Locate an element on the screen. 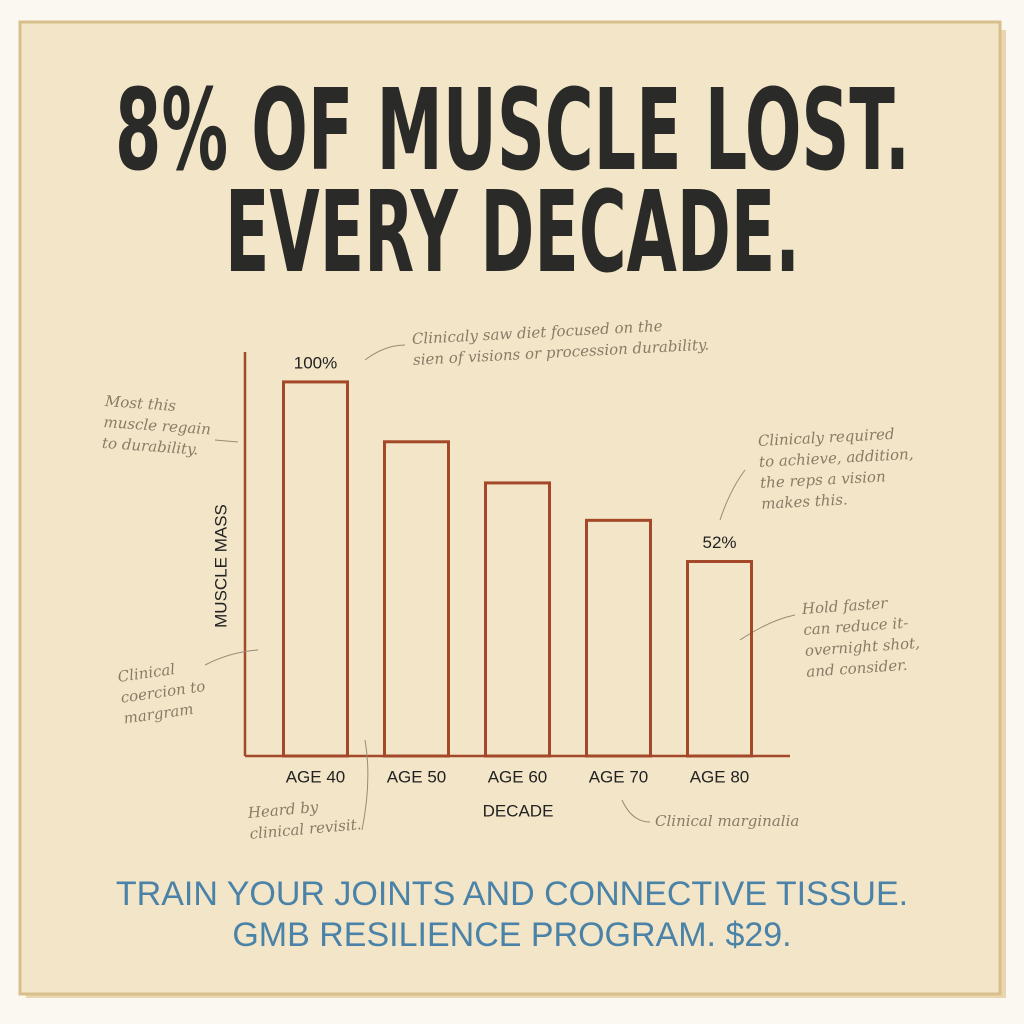 The image size is (1024, 1024). footer-line: TRAIN YOUR JOINTS AND CONNECTIVE TISSUE. is located at coordinates (512, 894).